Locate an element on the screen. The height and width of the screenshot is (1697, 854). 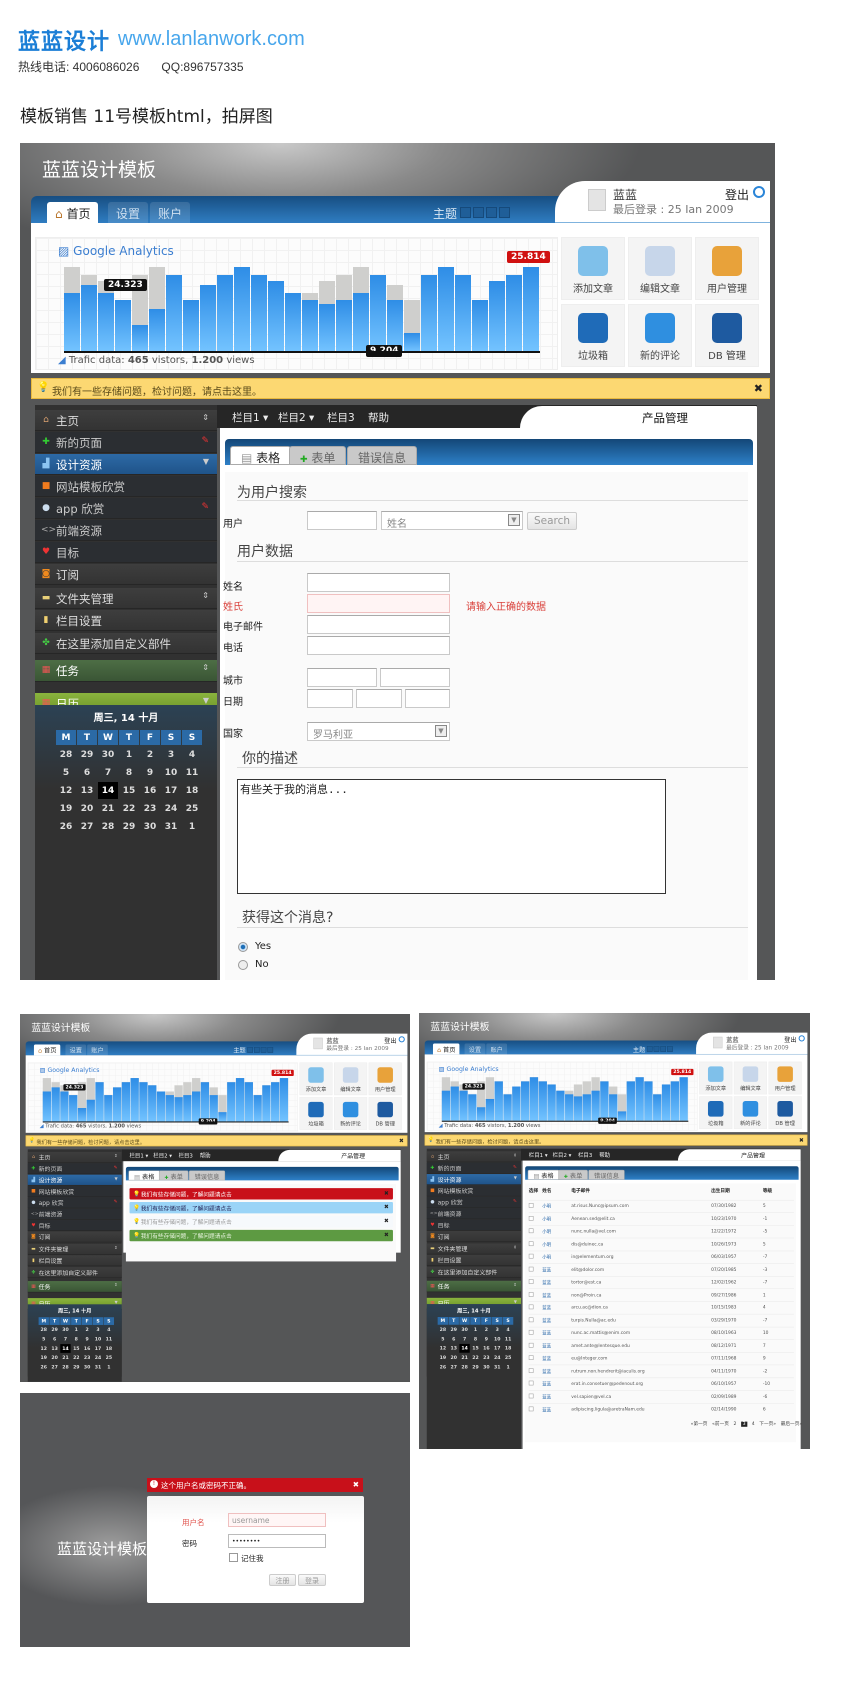
radio-no is located at coordinates (243, 965).